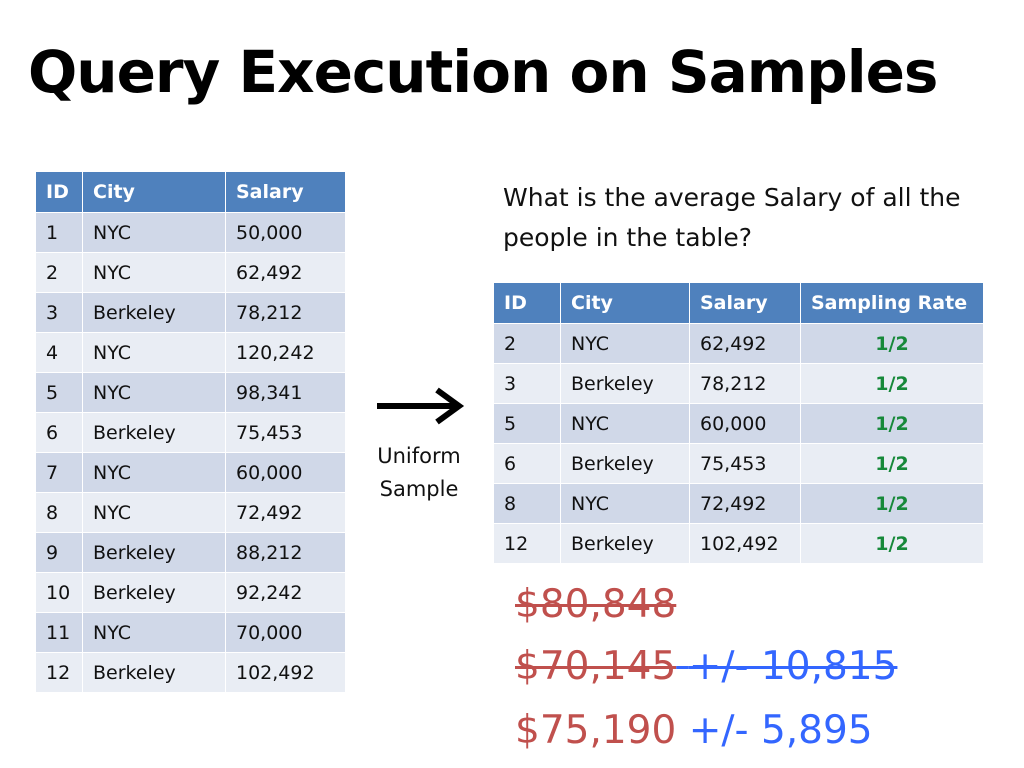  I want to click on estimate-value-2: $70,145, so click(596, 666).